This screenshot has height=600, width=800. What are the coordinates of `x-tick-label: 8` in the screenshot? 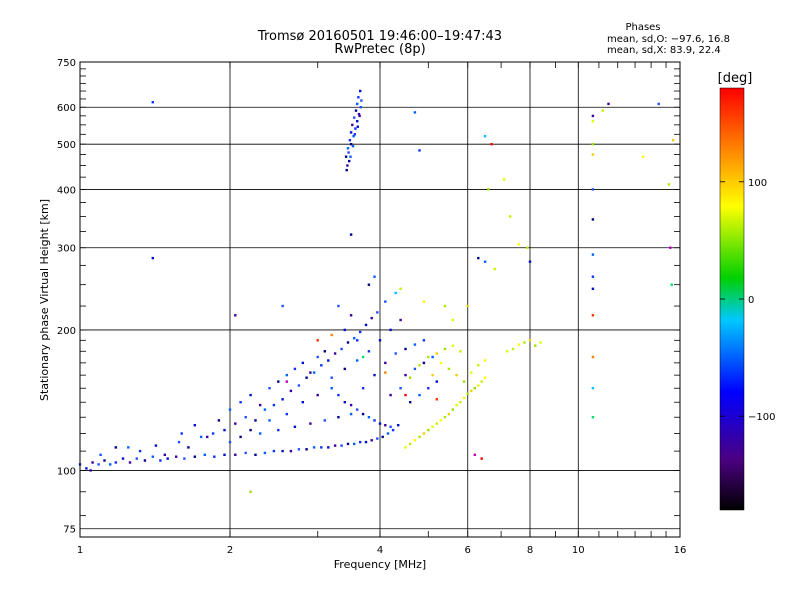 It's located at (530, 550).